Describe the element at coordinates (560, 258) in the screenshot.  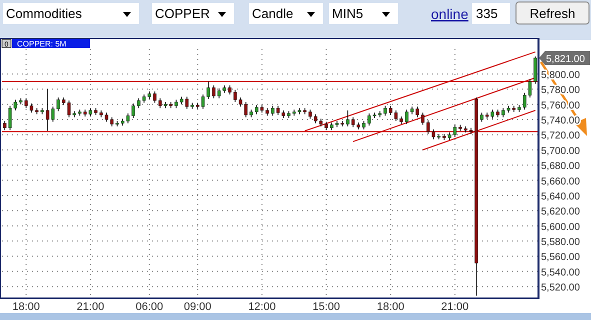
I see `y-tick-label: 5,560.00` at that location.